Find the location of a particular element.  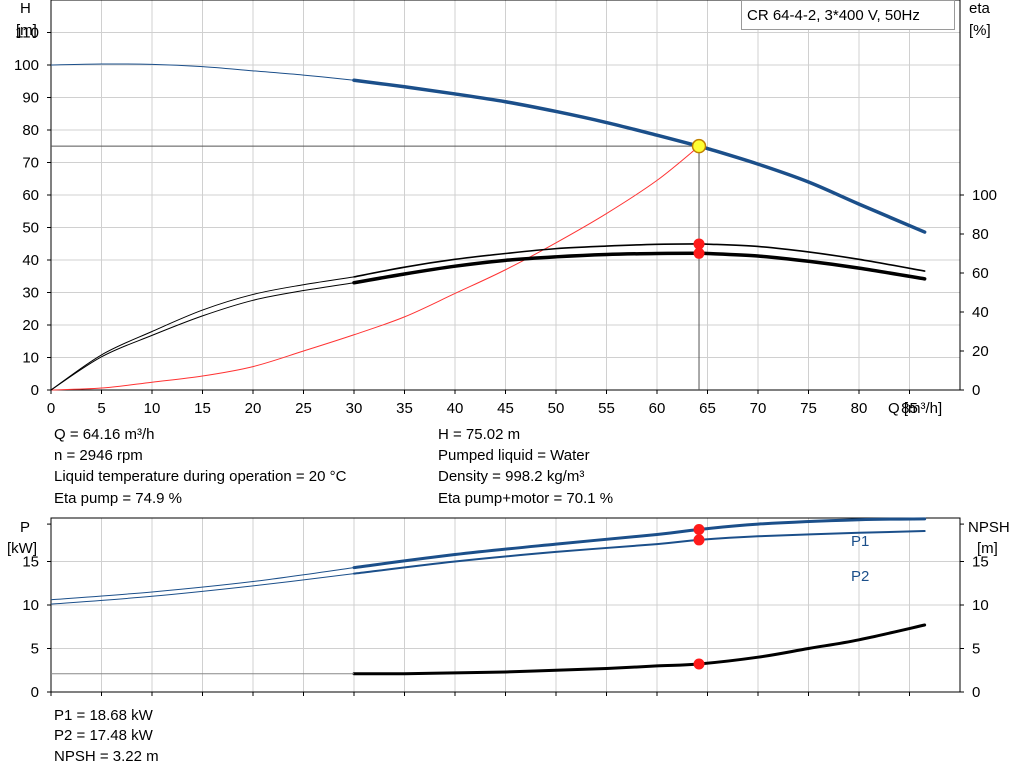

y-left-tick-label: 60 is located at coordinates (30, 195).